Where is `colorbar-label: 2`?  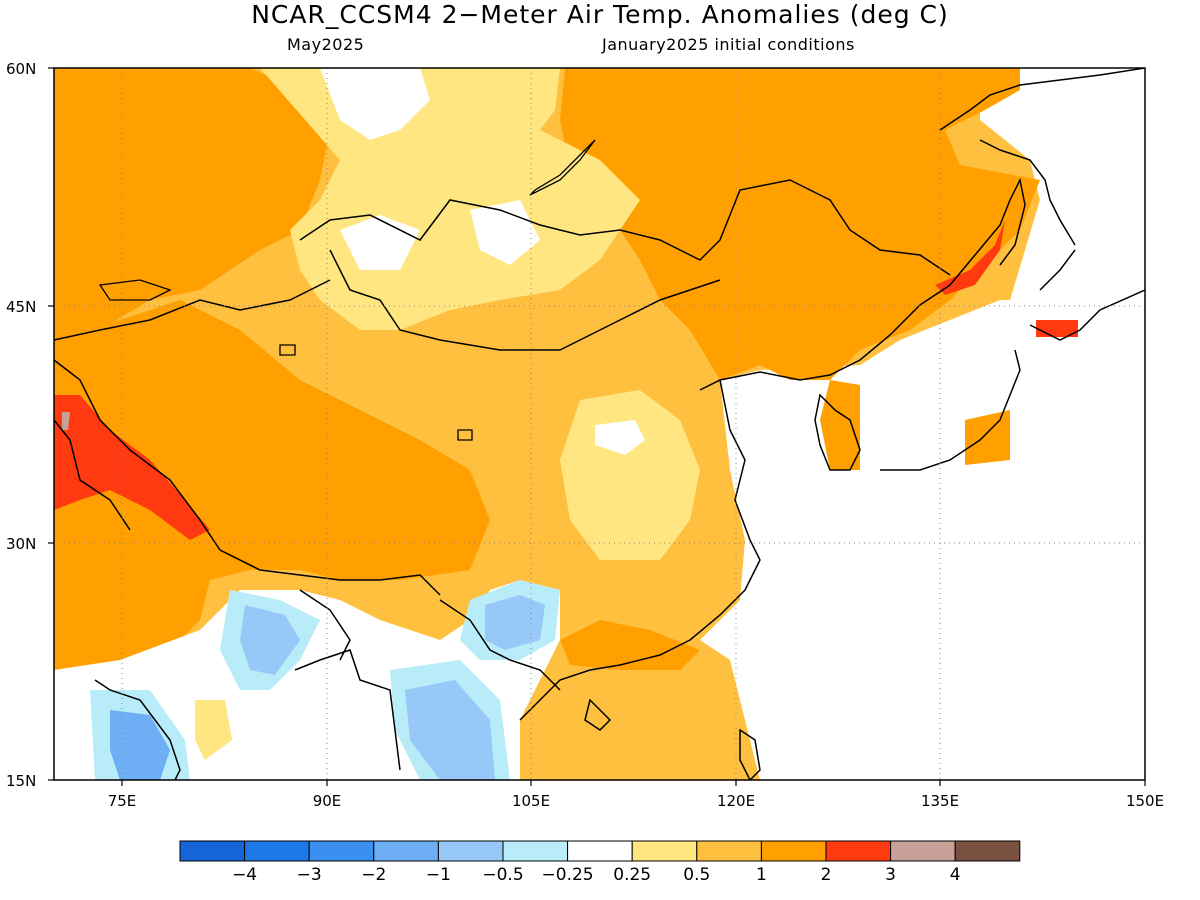
colorbar-label: 2 is located at coordinates (826, 875).